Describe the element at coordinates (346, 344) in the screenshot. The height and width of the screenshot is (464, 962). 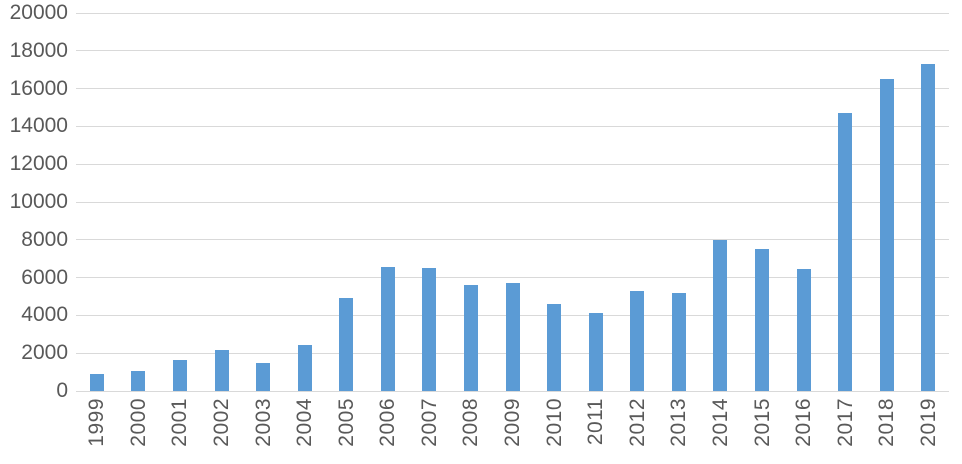
I see `bar-2005` at that location.